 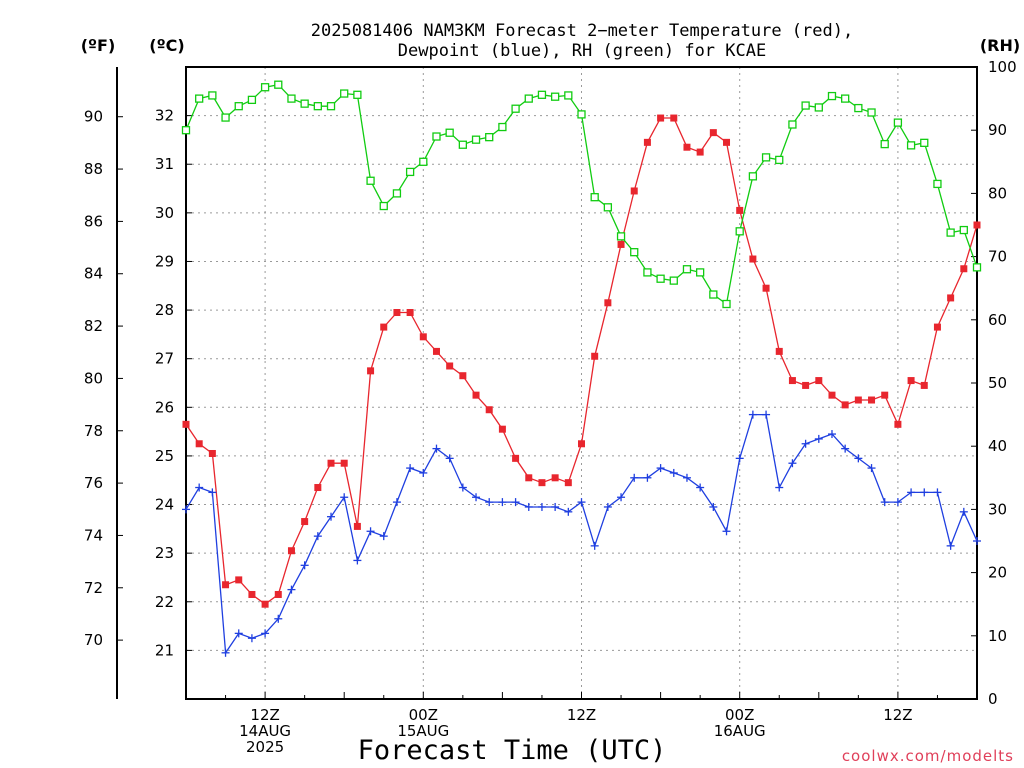 I want to click on rh-tick-label: 30, so click(x=997, y=509).